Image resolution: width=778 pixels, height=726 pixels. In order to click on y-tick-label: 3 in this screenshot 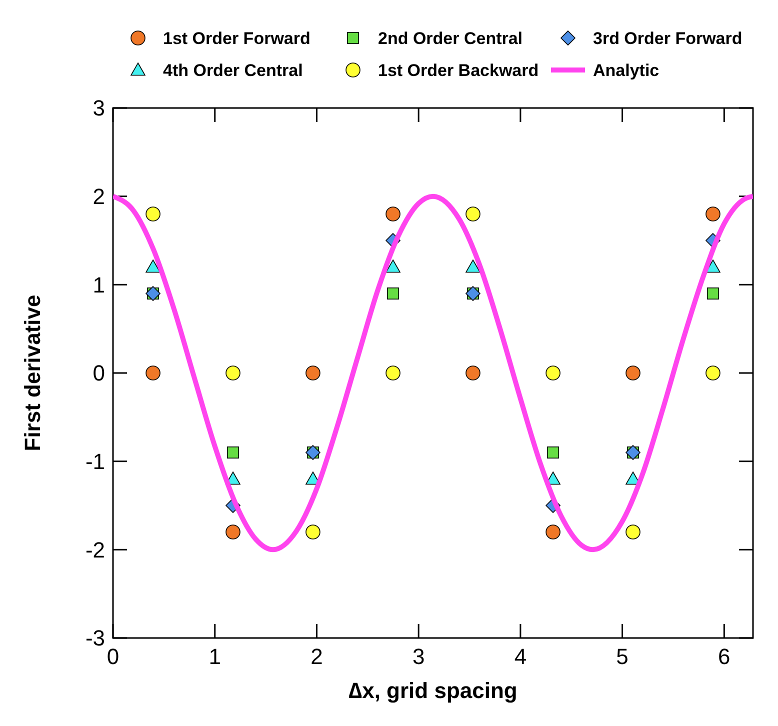, I will do `click(98, 108)`.